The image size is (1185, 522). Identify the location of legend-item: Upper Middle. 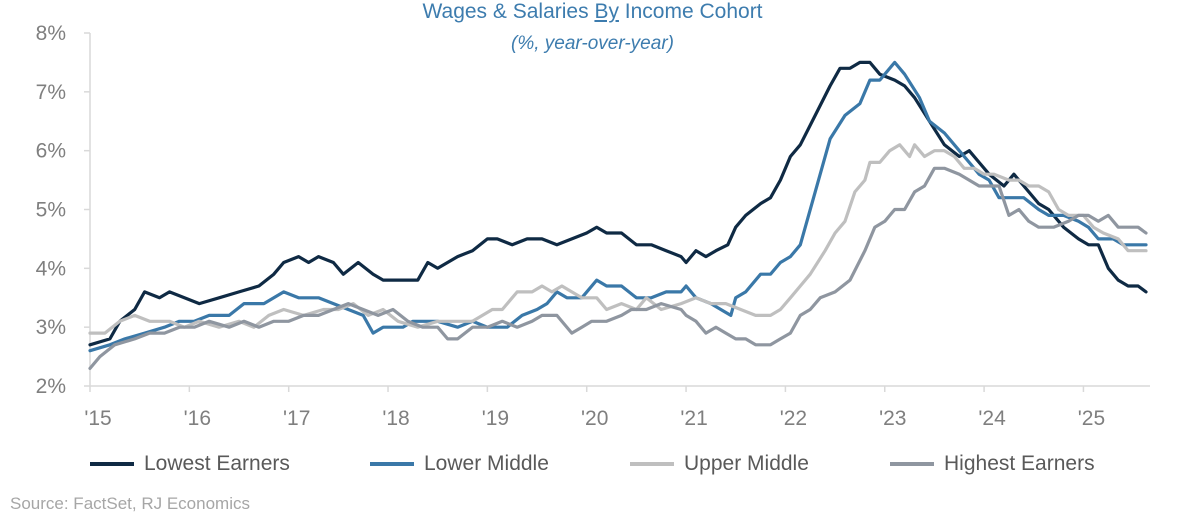
(760, 464).